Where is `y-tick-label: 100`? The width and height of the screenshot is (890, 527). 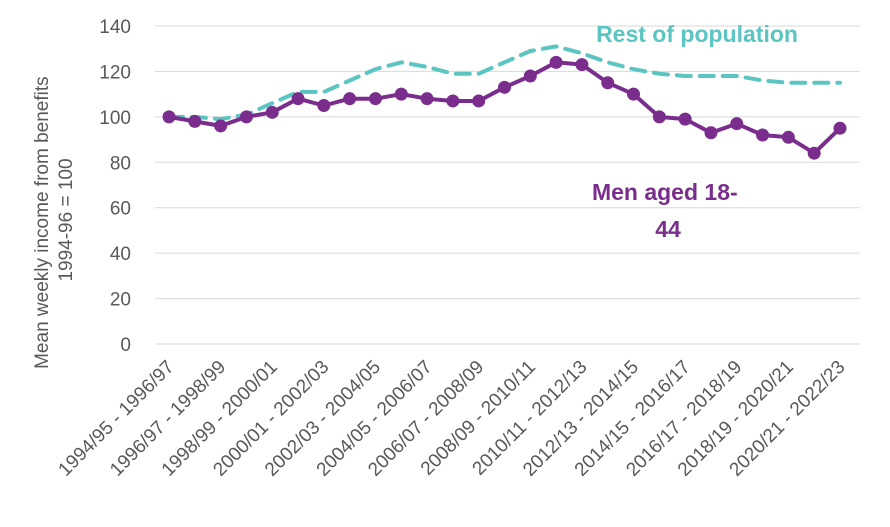 y-tick-label: 100 is located at coordinates (115, 118).